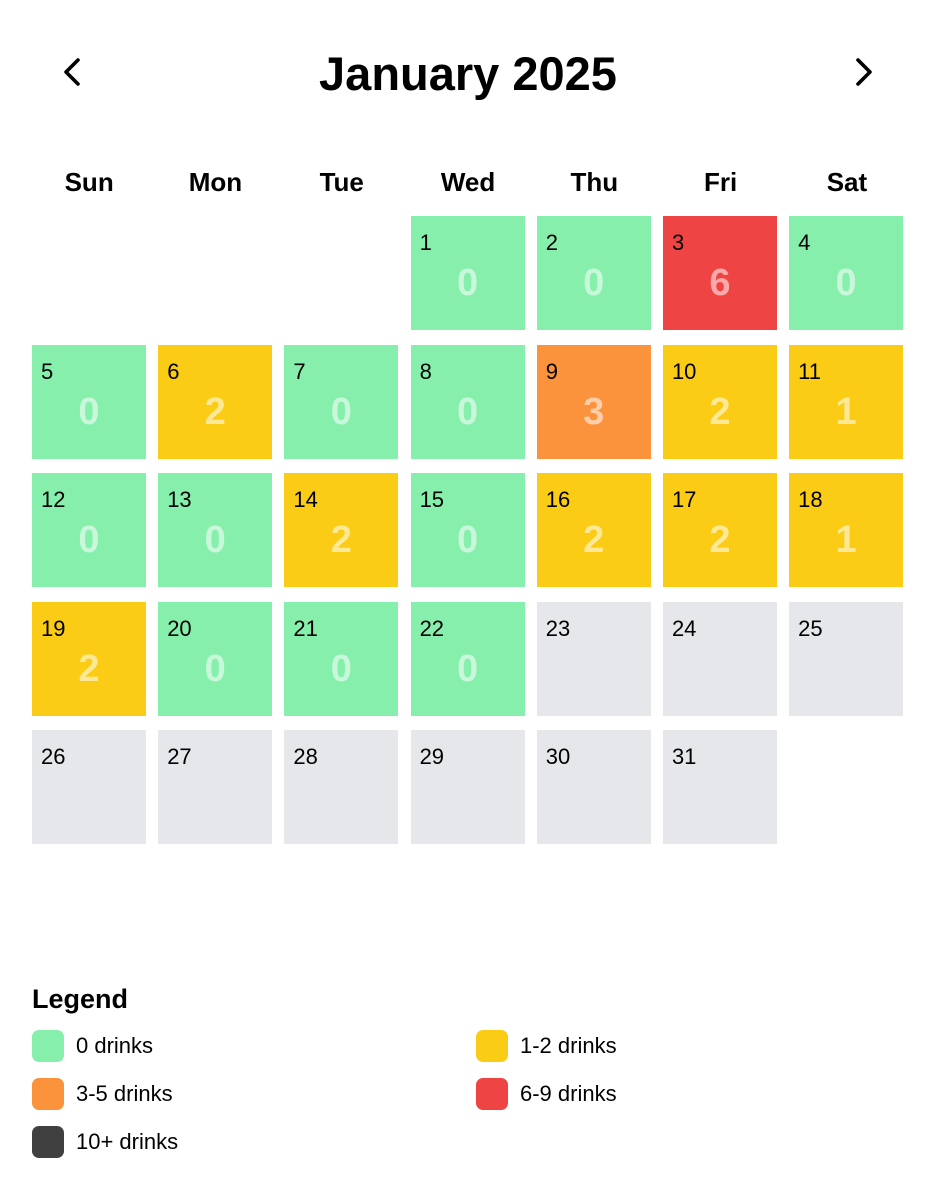 The width and height of the screenshot is (936, 1186). What do you see at coordinates (299, 371) in the screenshot?
I see `day-number: 7` at bounding box center [299, 371].